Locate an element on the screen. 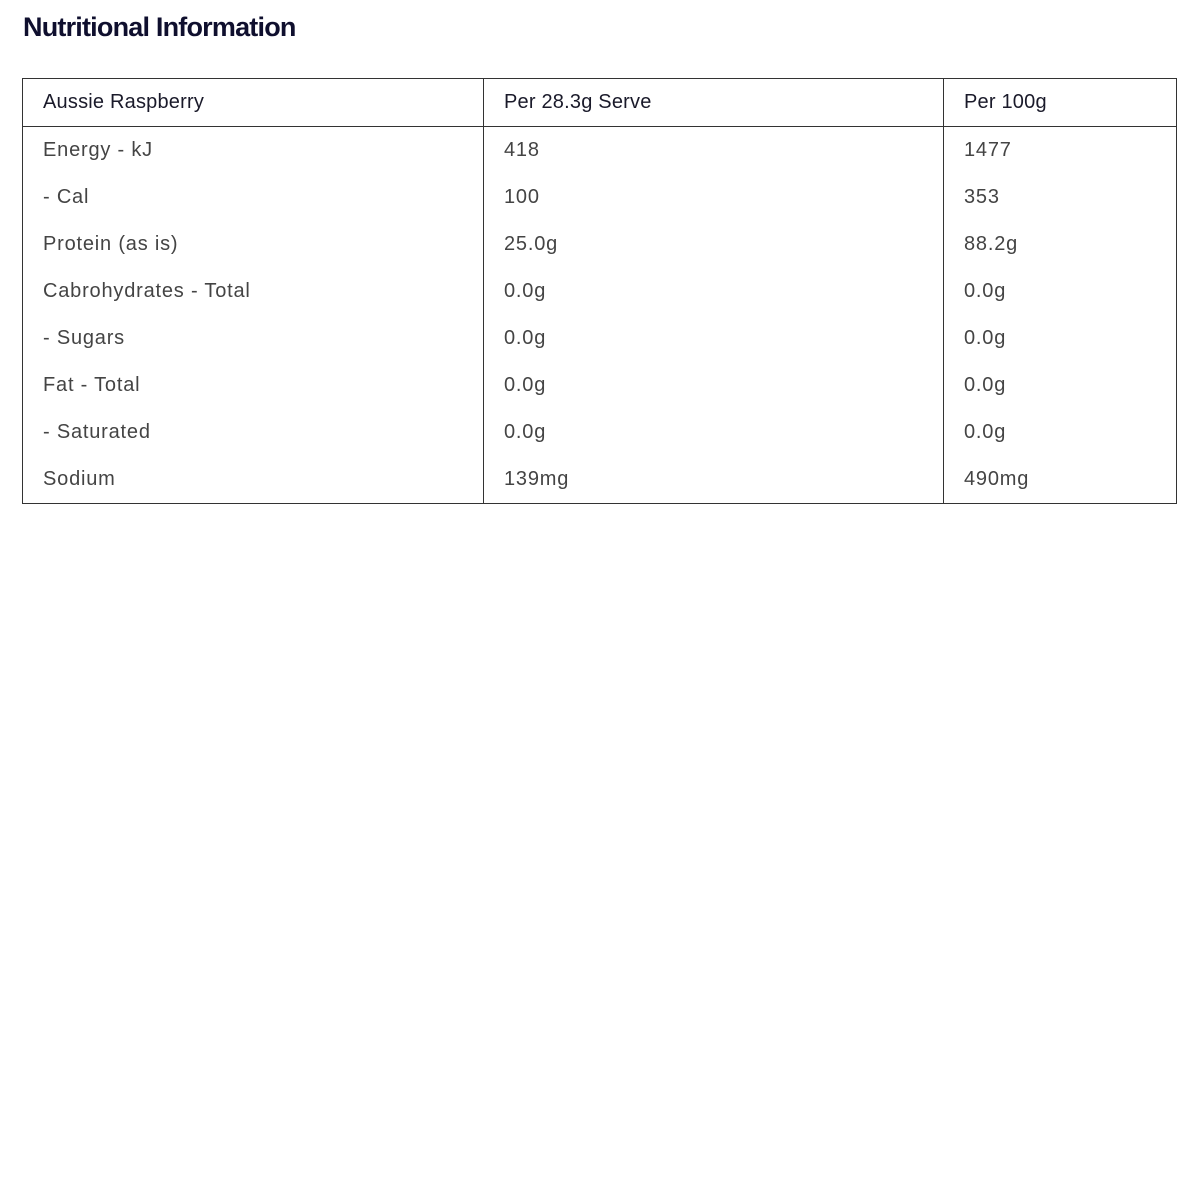  nutrient-name: - Saturated is located at coordinates (253, 432).